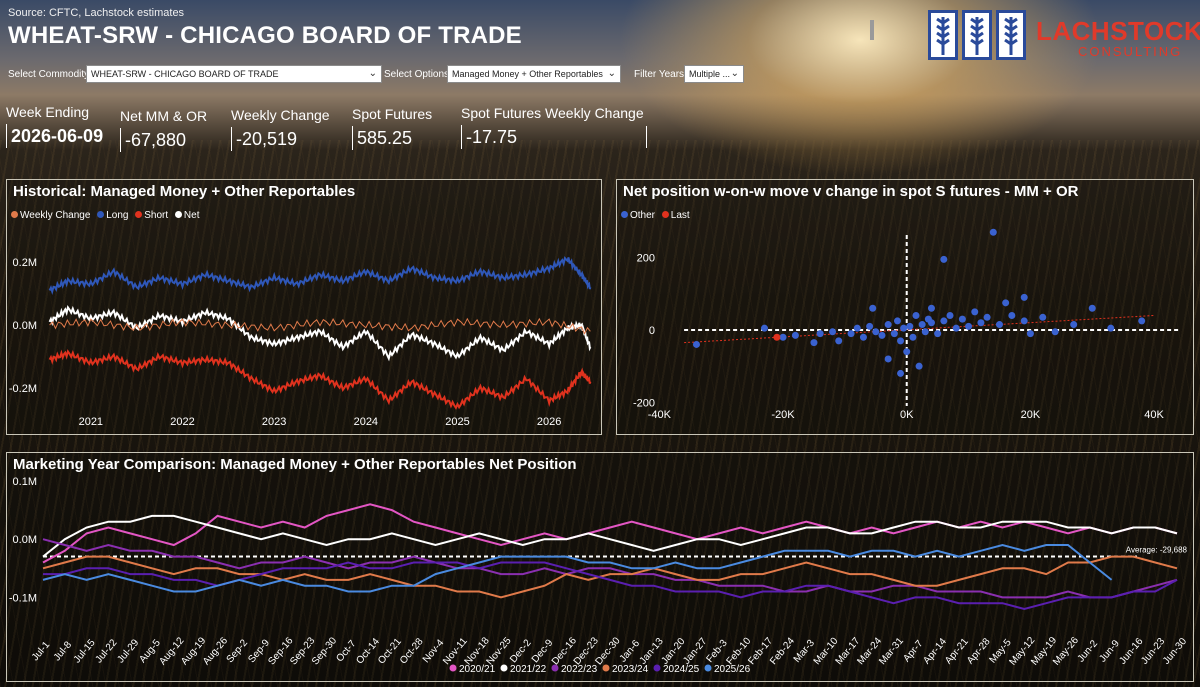  Describe the element at coordinates (643, 215) in the screenshot. I see `legend-label: Other` at that location.